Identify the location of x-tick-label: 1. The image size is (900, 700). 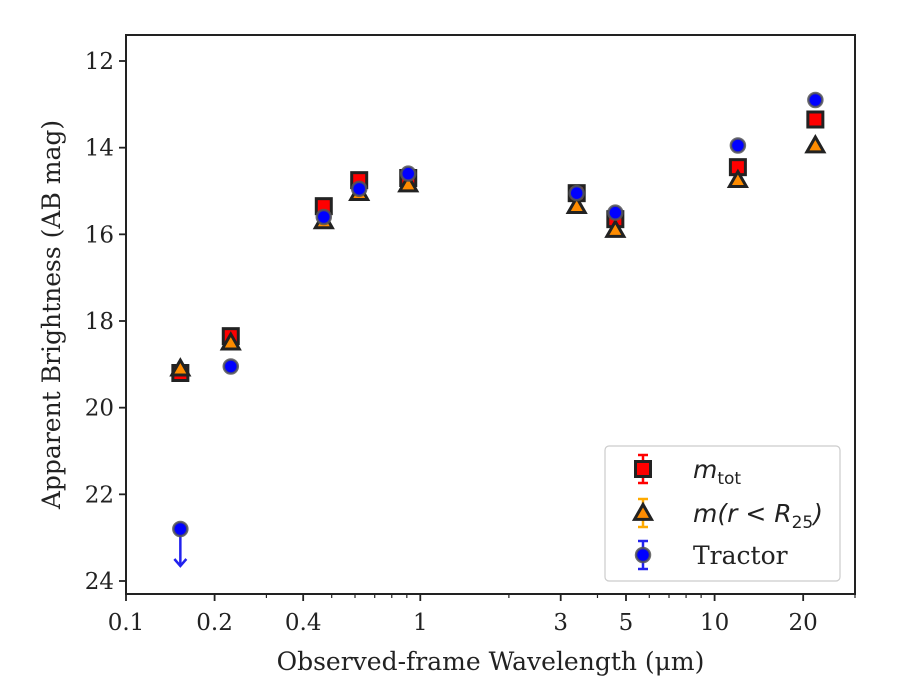
(420, 623).